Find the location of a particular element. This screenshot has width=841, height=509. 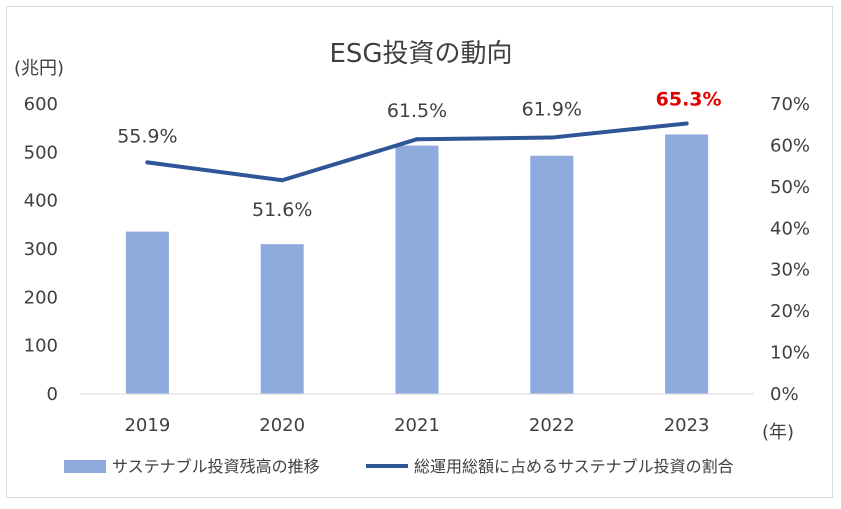

x-tick-label: 2022 is located at coordinates (552, 425).